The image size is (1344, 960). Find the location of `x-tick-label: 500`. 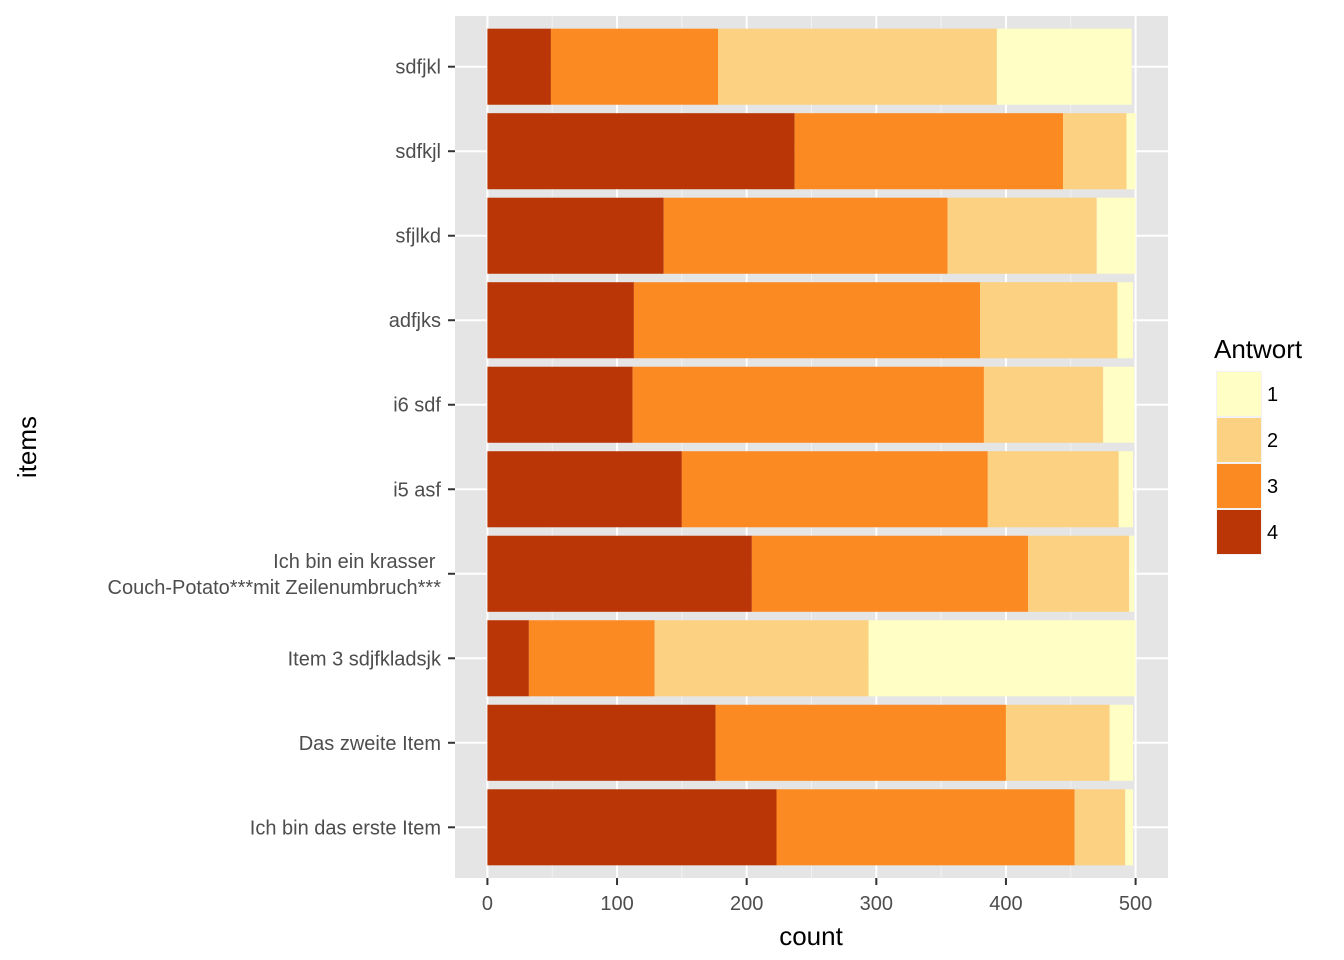

x-tick-label: 500 is located at coordinates (1135, 904).